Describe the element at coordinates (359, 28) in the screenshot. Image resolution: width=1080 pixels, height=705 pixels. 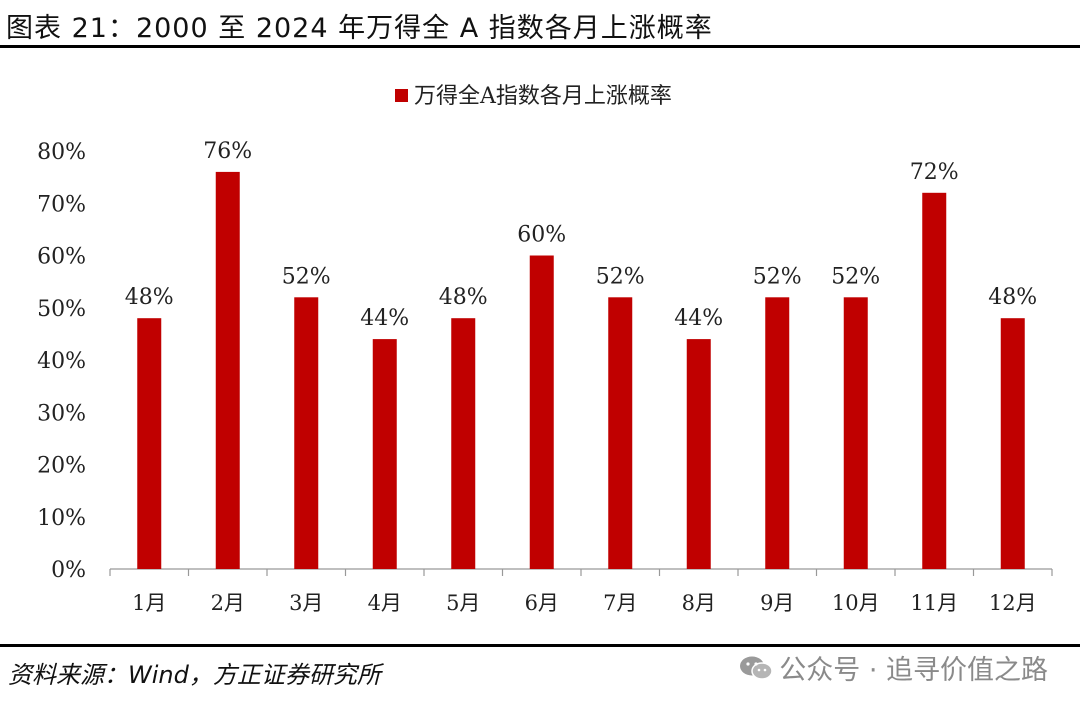
I see `figure-title: 图表 21：2000 至 2024 年万得全 A 指数各月上涨概率` at that location.